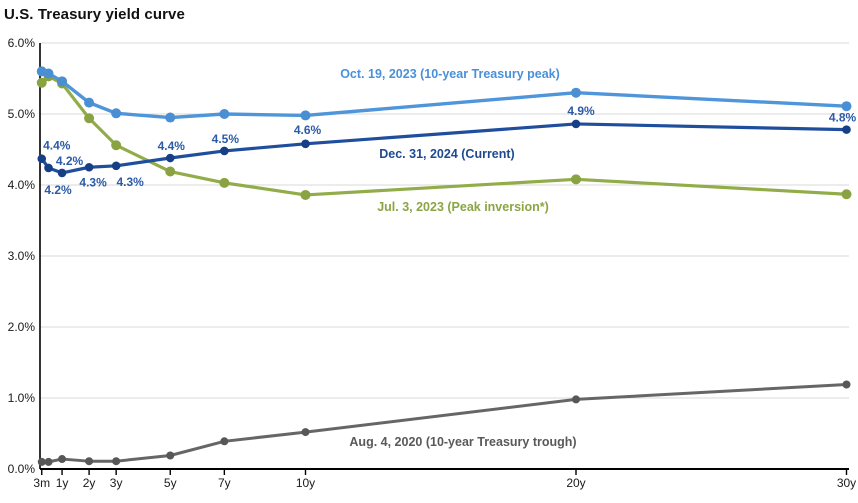  What do you see at coordinates (226, 139) in the screenshot?
I see `value-label: 4.5%` at bounding box center [226, 139].